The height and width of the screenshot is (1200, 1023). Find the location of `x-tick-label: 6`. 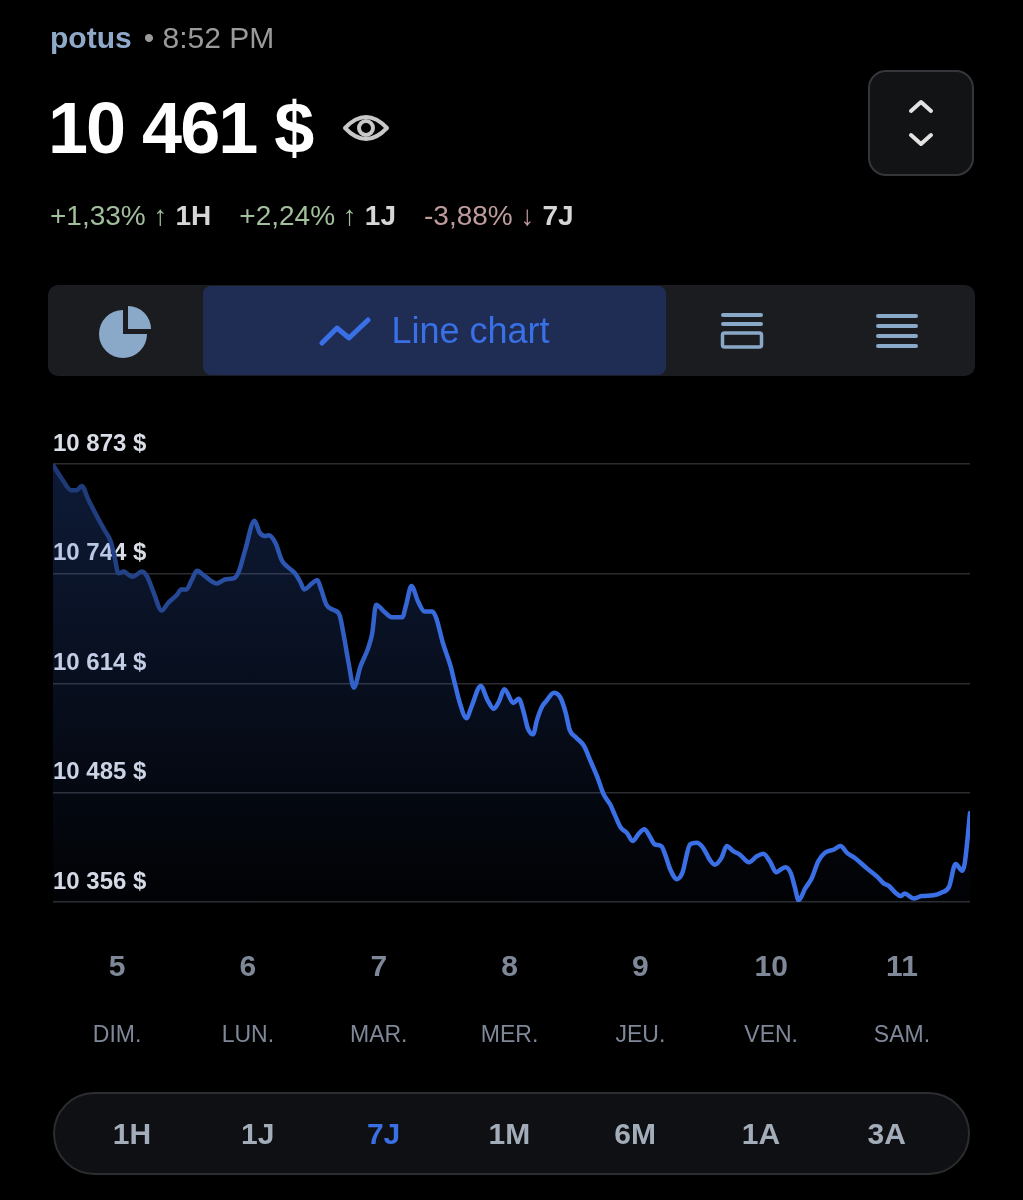

x-tick-label: 6 is located at coordinates (248, 966).